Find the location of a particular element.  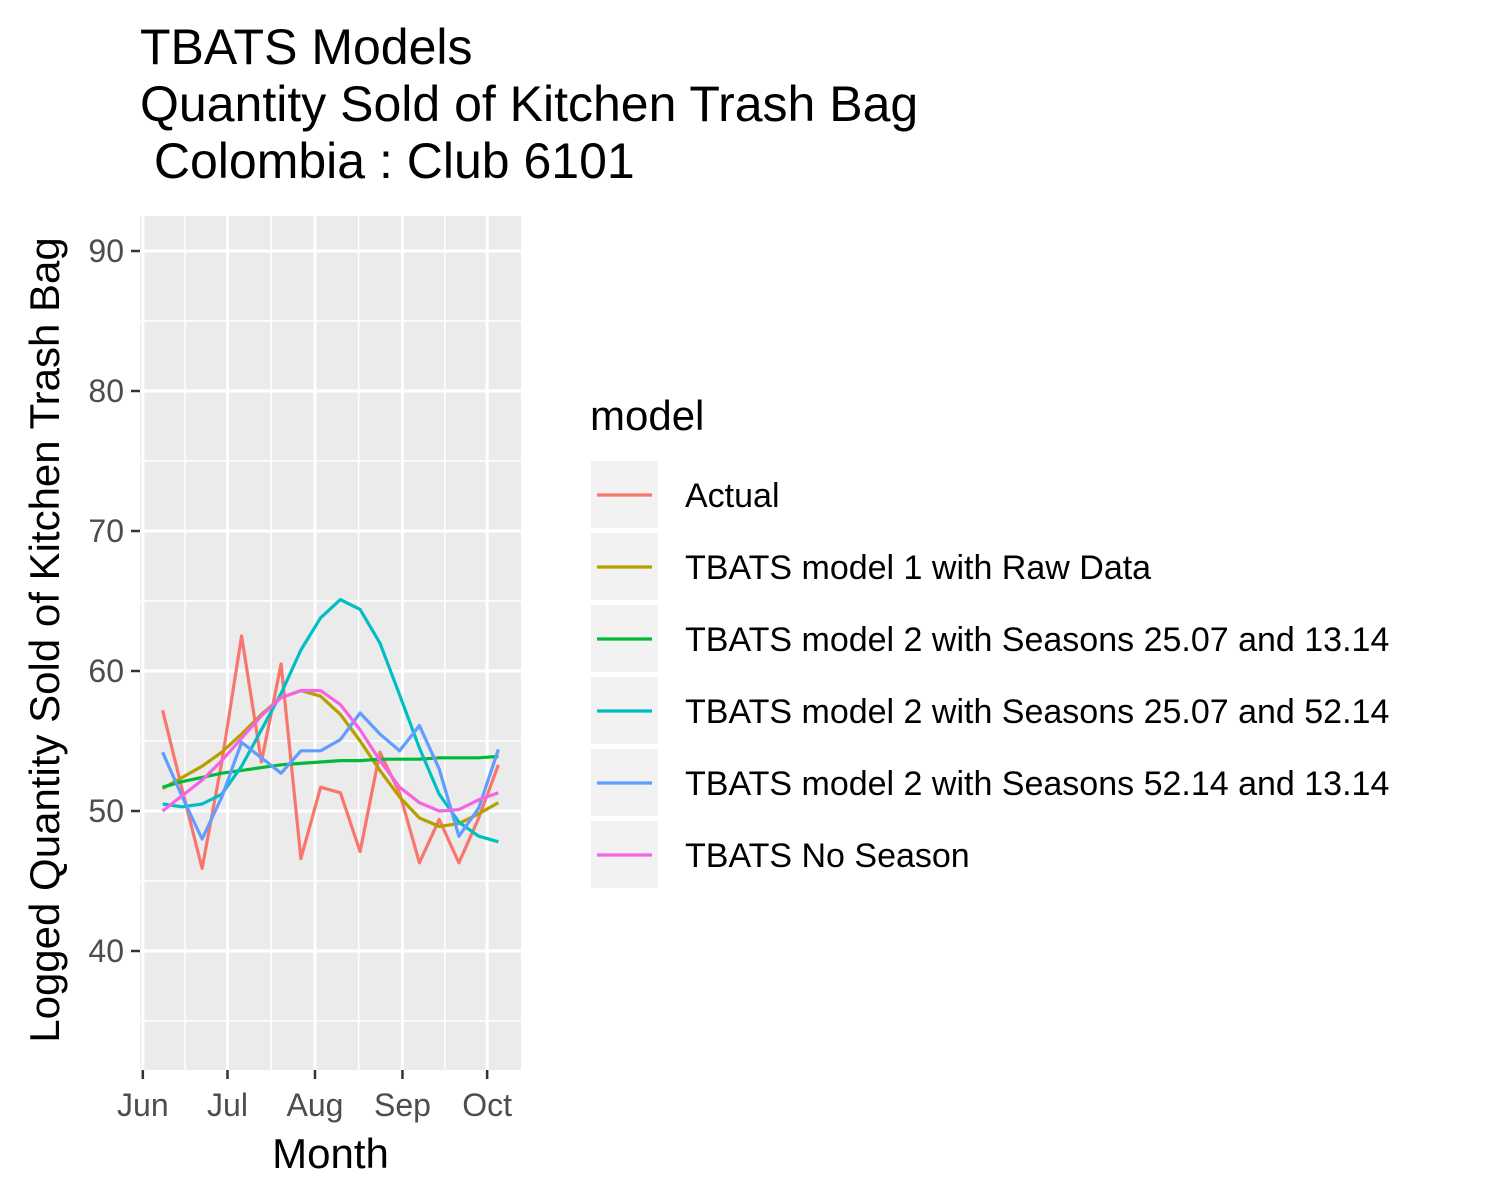

x-tick-label: Jul is located at coordinates (227, 1105).